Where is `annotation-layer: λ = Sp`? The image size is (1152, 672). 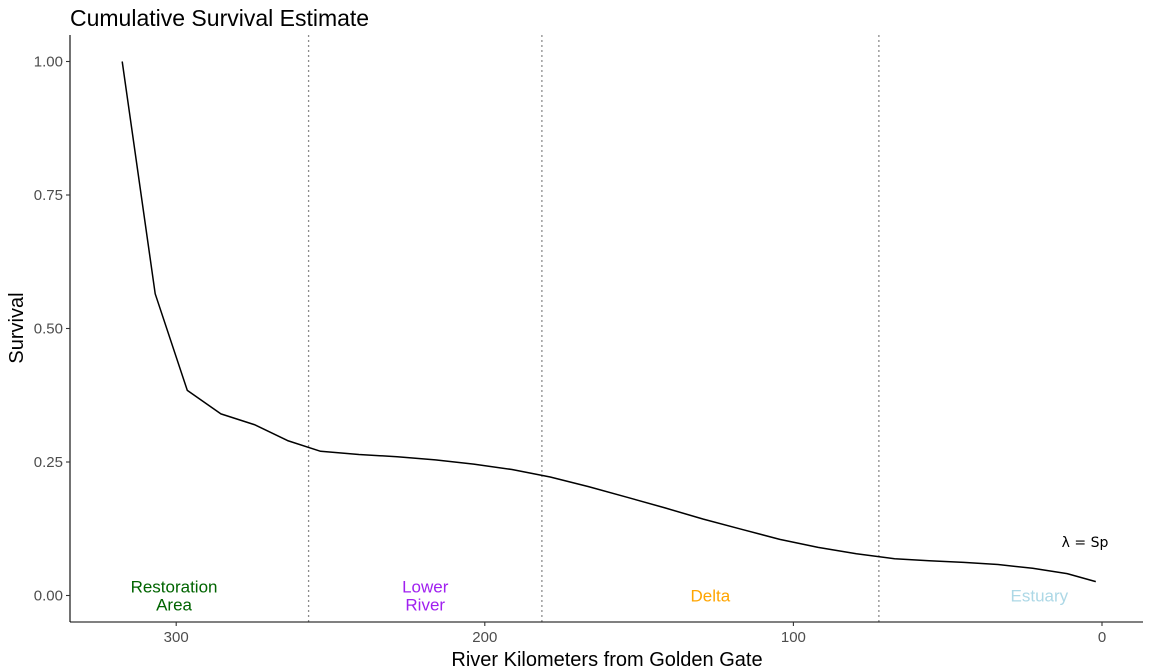
annotation-layer: λ = Sp is located at coordinates (1085, 543).